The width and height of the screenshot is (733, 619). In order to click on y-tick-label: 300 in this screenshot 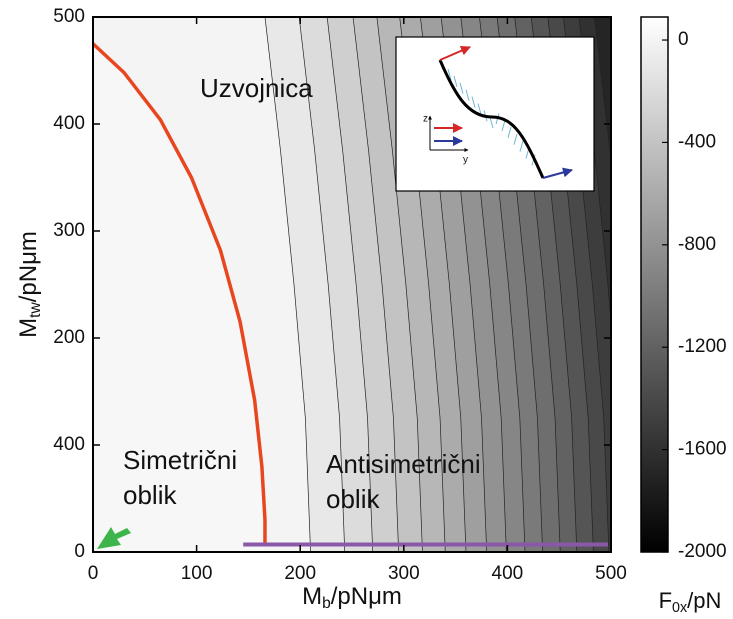, I will do `click(69, 230)`.